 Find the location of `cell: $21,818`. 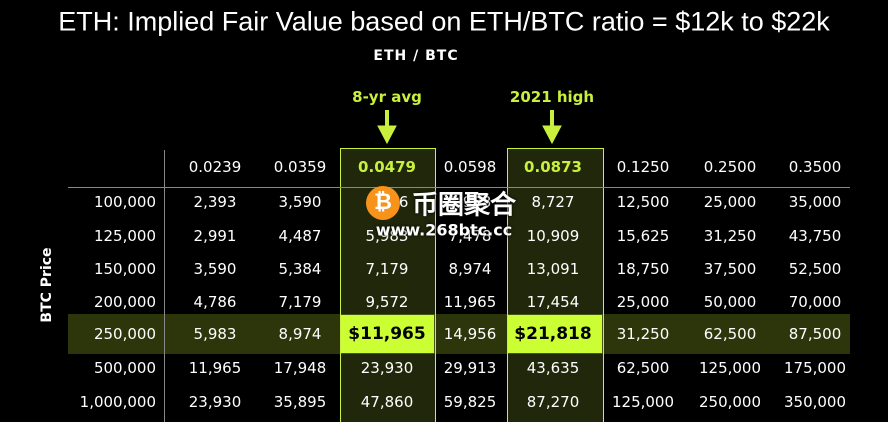

cell: $21,818 is located at coordinates (553, 334).